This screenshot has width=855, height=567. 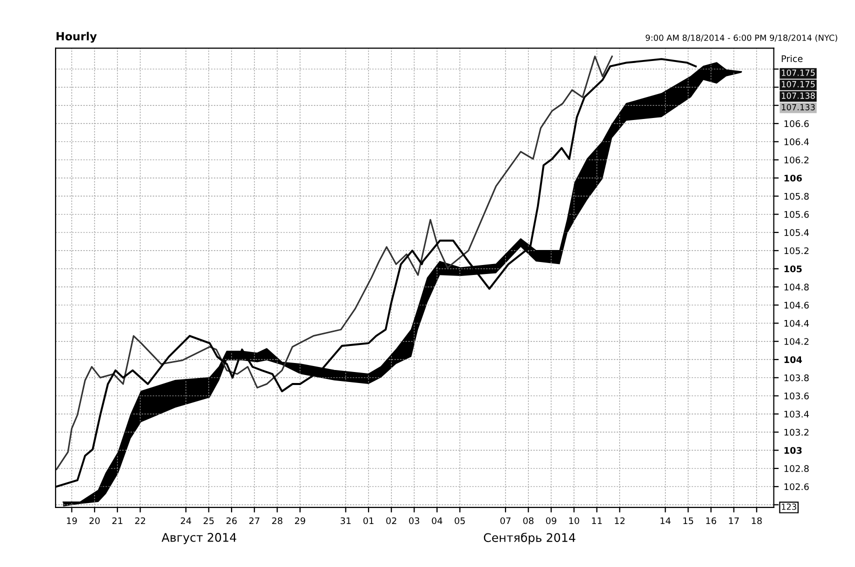 What do you see at coordinates (688, 520) in the screenshot?
I see `x-tick-label: 15` at bounding box center [688, 520].